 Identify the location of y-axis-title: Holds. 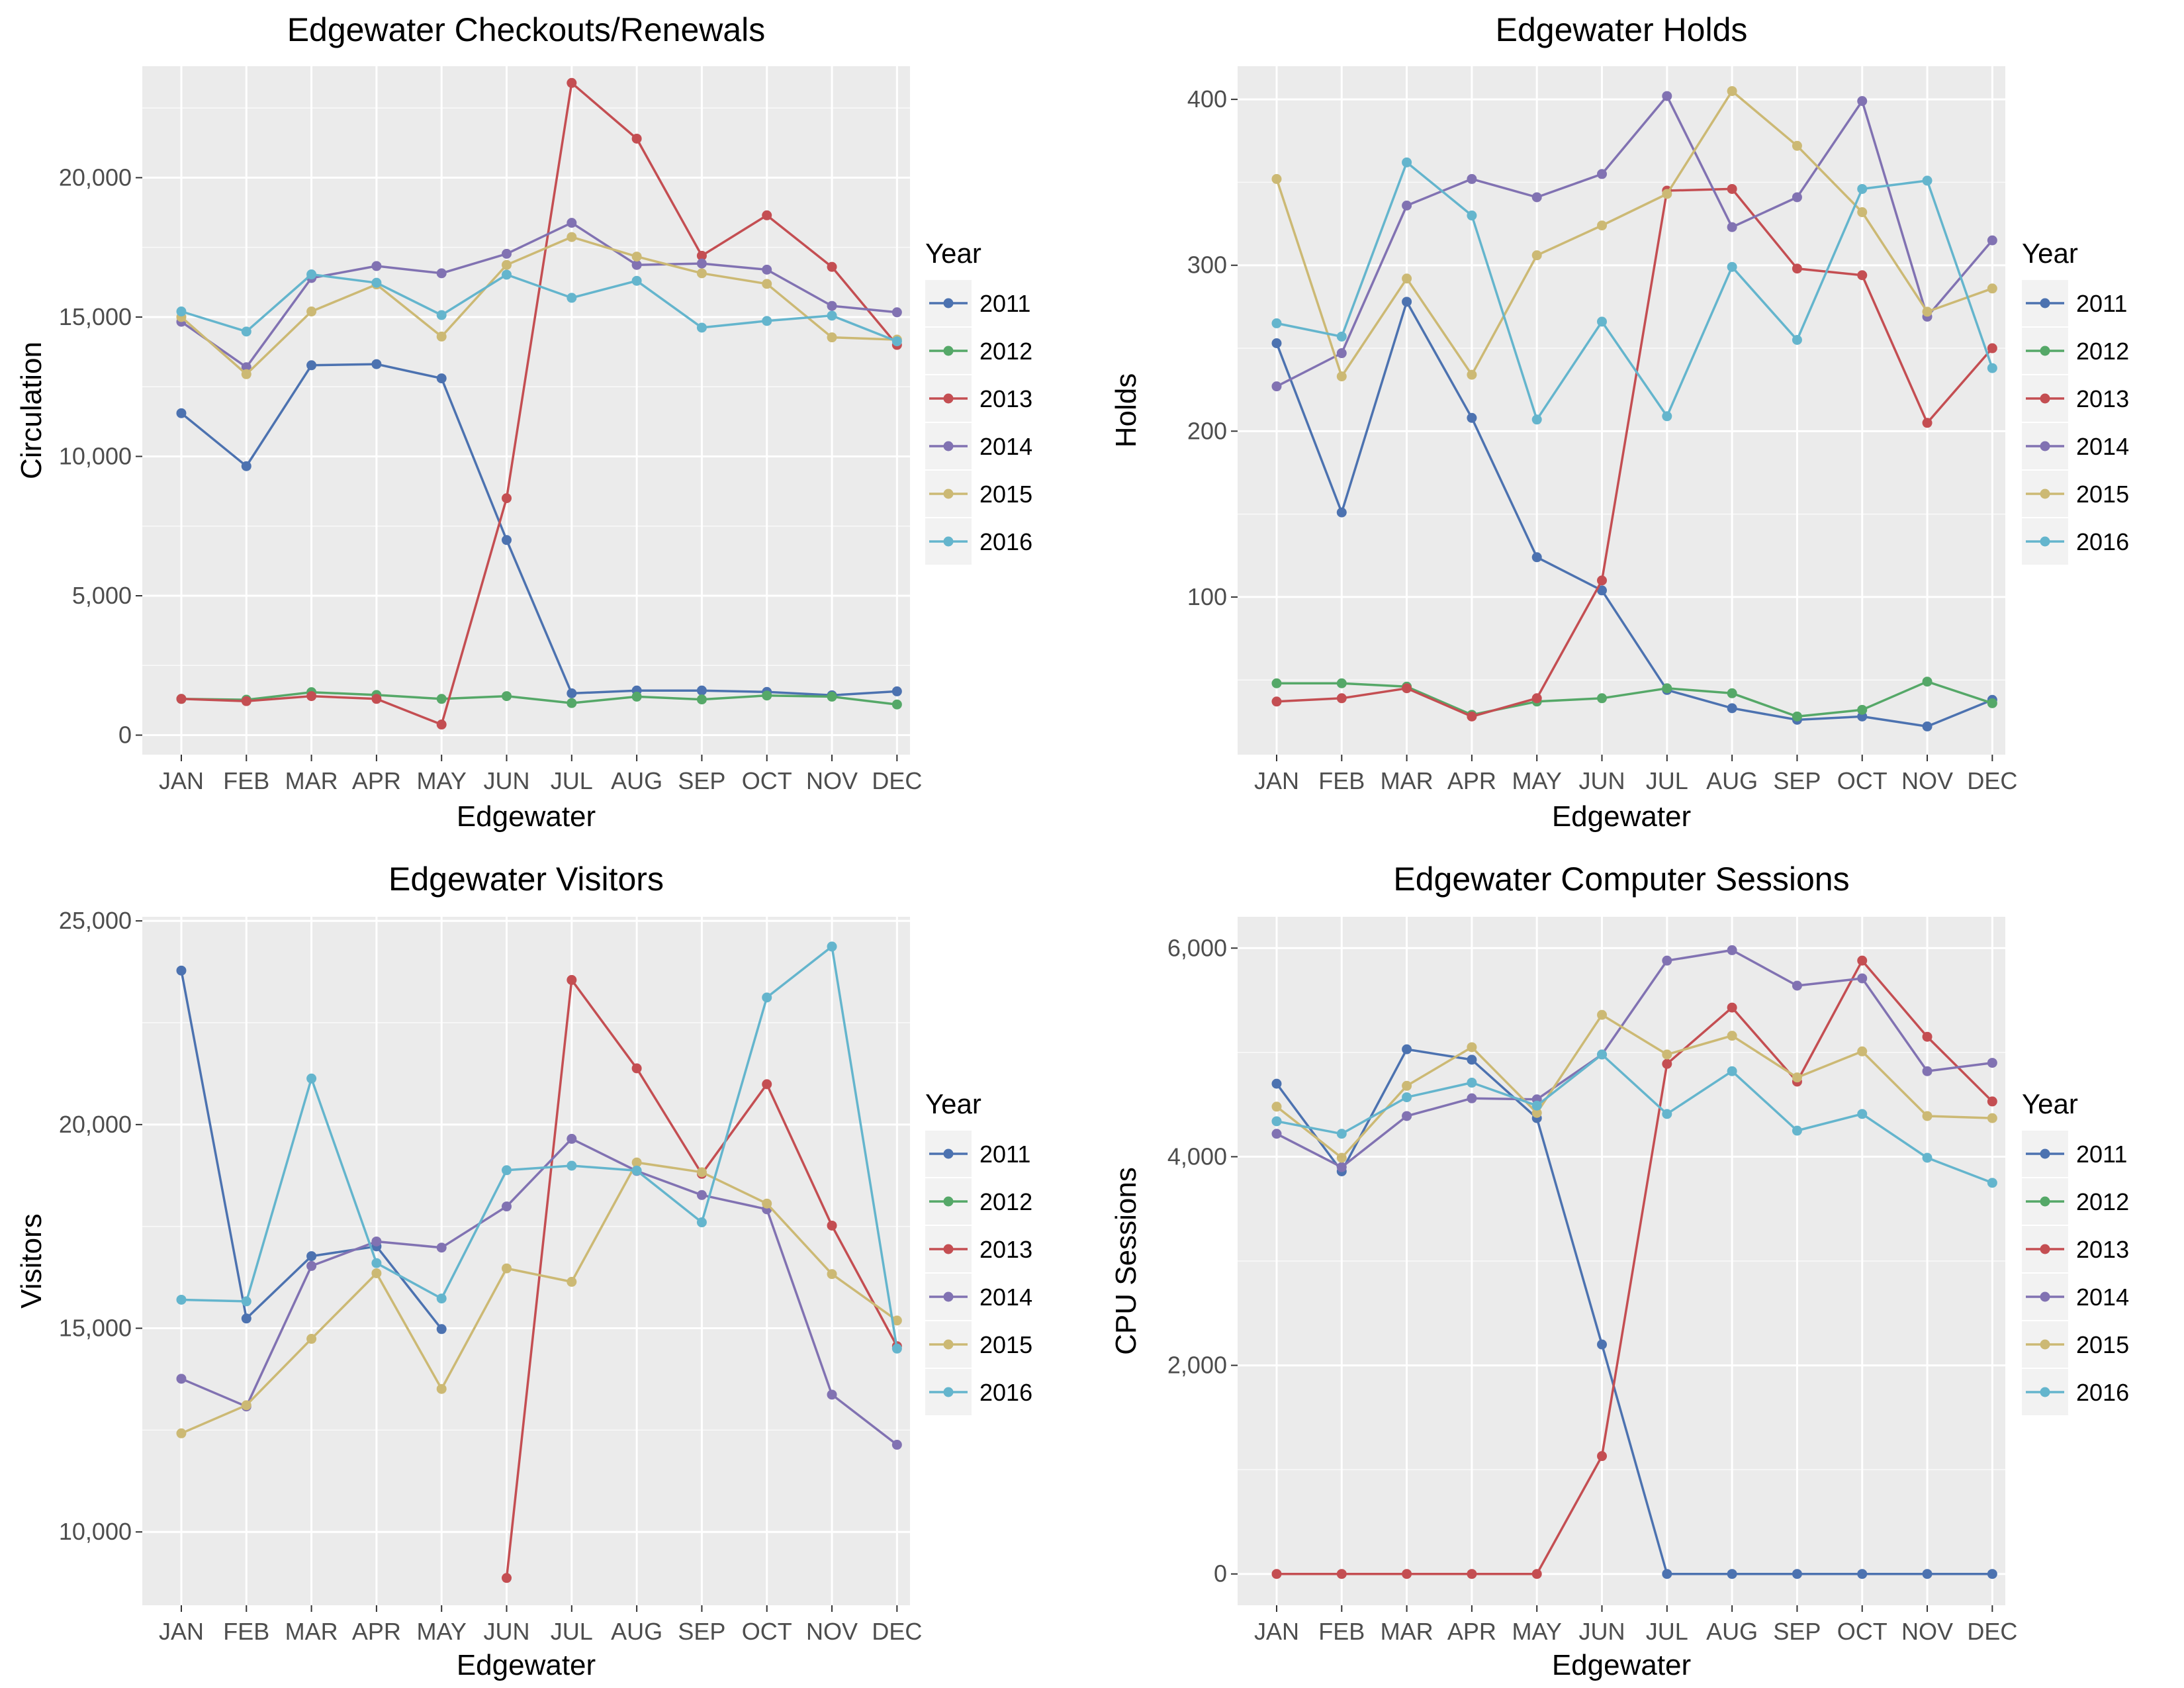
(1126, 410).